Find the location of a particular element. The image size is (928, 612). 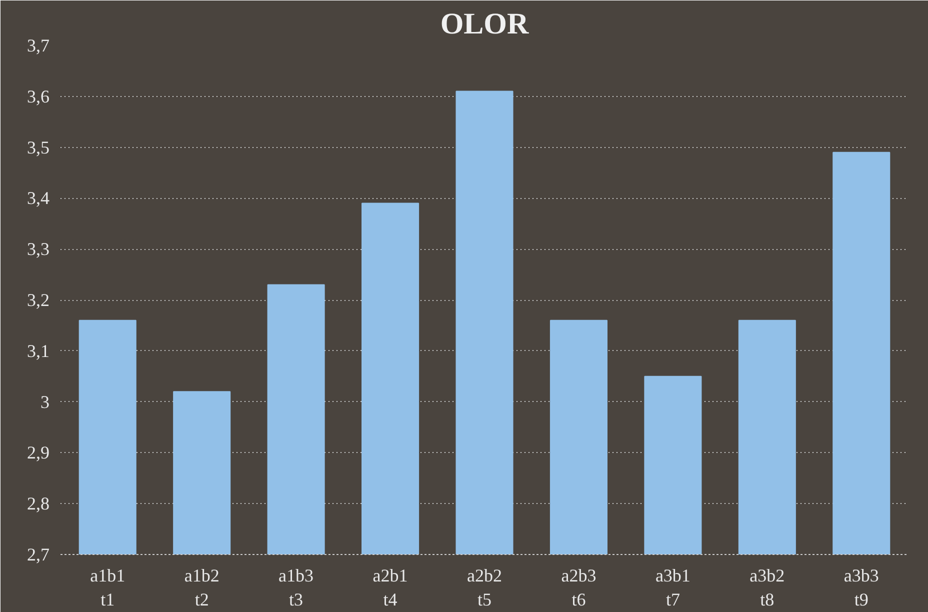

y-tick-label: 3,2 is located at coordinates (38, 300).